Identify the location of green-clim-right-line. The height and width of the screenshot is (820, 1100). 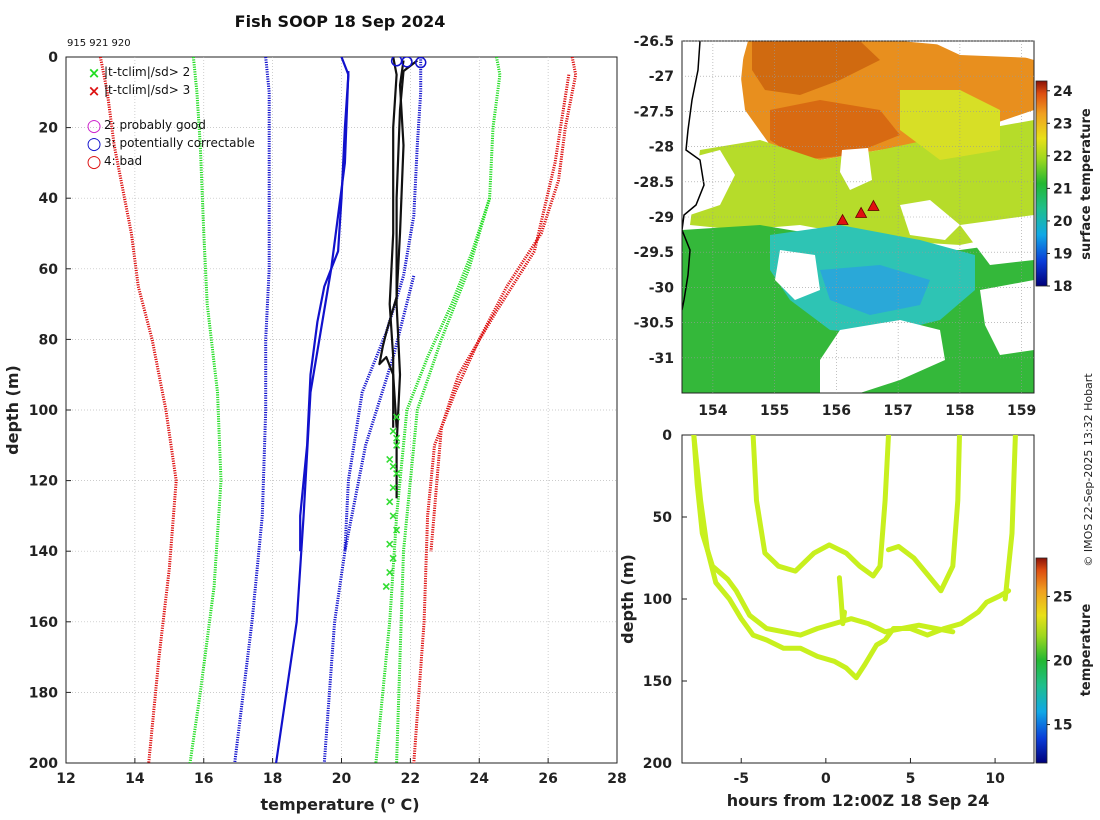
(438, 410).